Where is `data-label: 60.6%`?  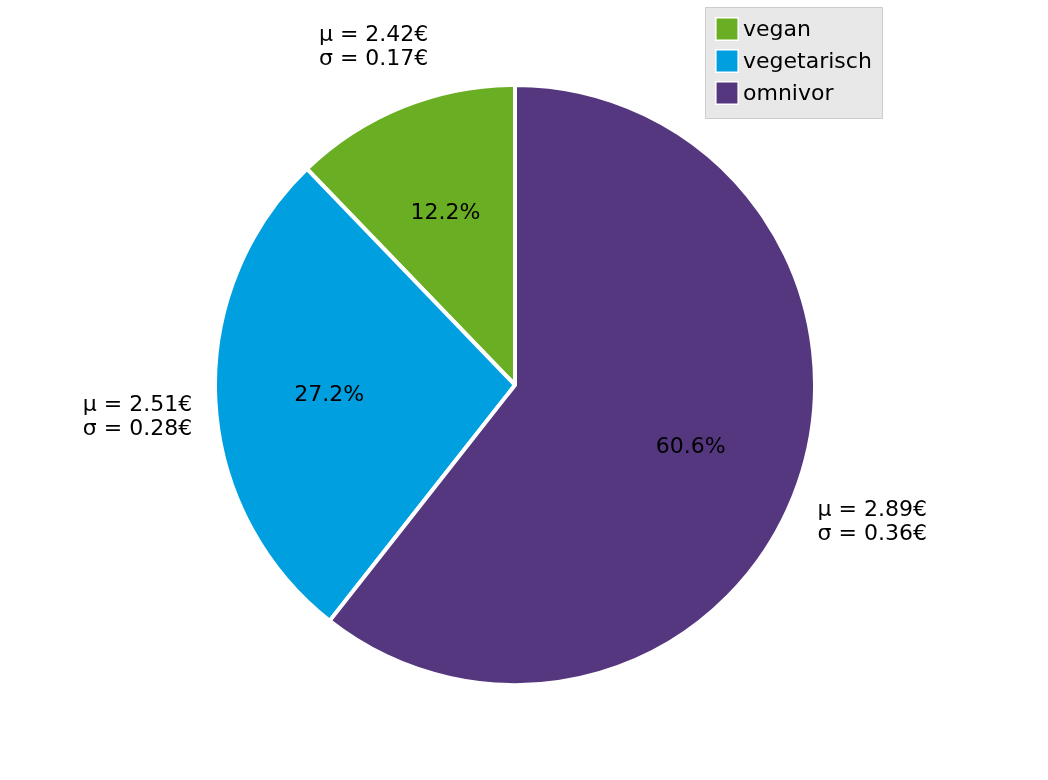
data-label: 60.6% is located at coordinates (690, 445).